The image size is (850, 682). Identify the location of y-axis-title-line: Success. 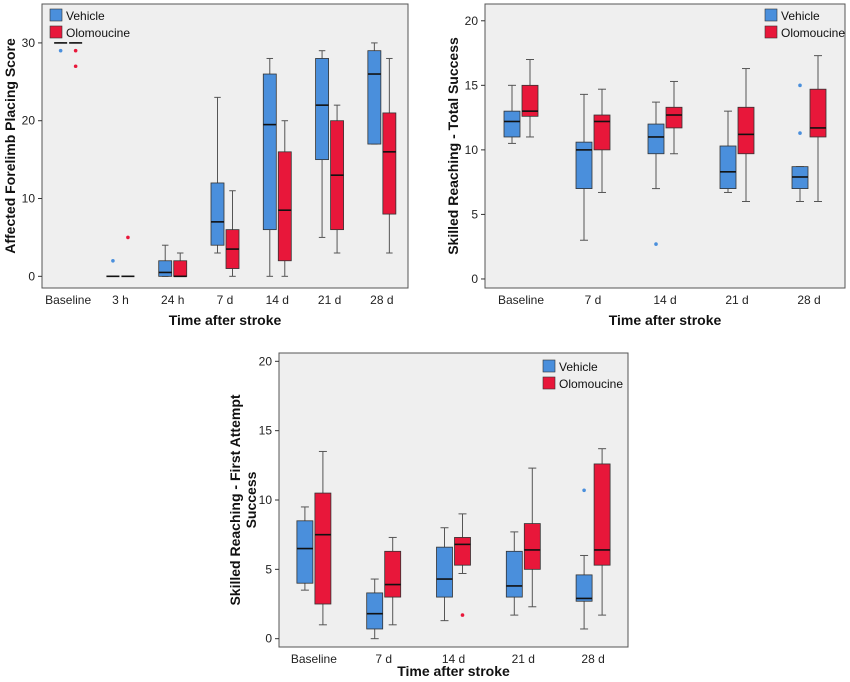
(251, 499).